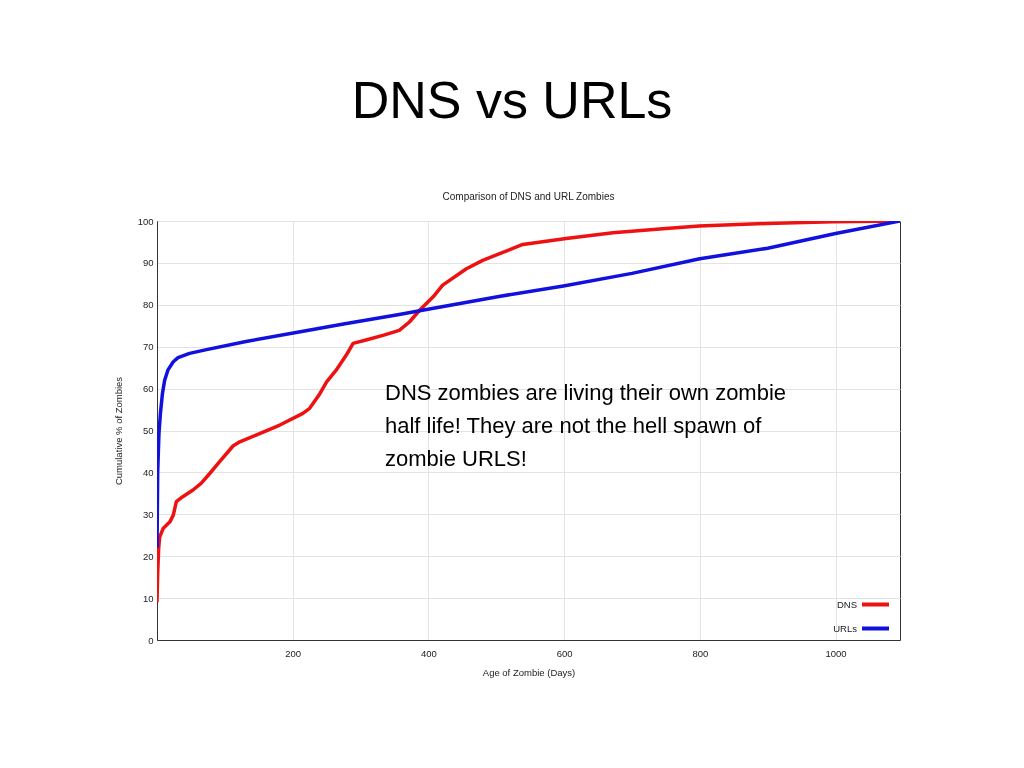 The width and height of the screenshot is (1024, 768). Describe the element at coordinates (512, 100) in the screenshot. I see `chart-title: DNS vs URLs` at that location.